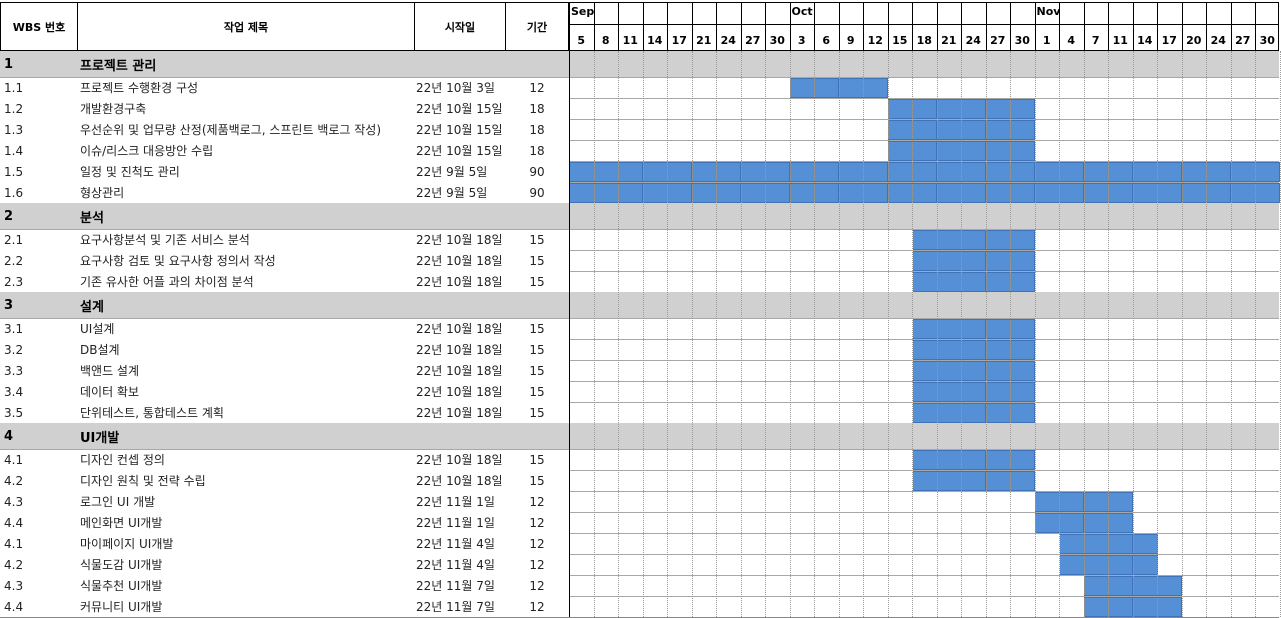  Describe the element at coordinates (110, 371) in the screenshot. I see `task-title: 백앤드 설계` at that location.